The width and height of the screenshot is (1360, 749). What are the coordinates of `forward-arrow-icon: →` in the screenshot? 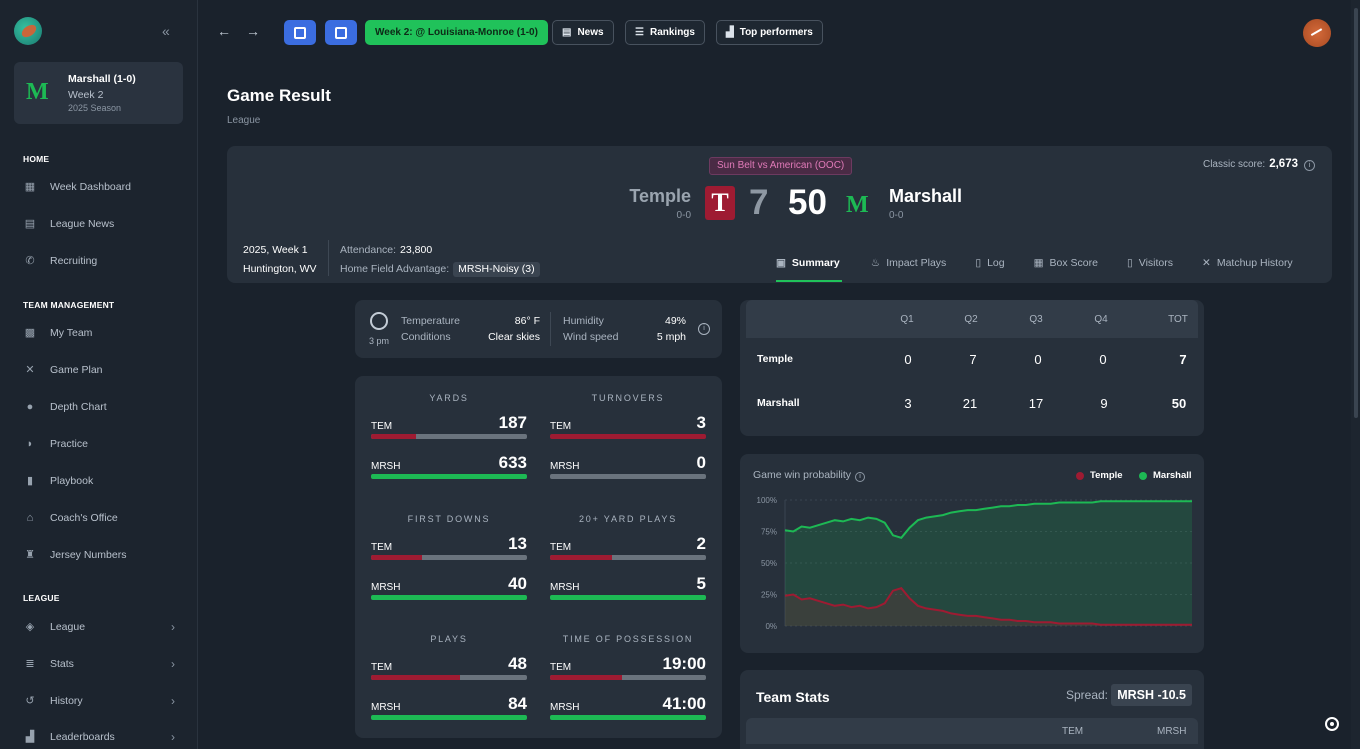 It's located at (253, 31).